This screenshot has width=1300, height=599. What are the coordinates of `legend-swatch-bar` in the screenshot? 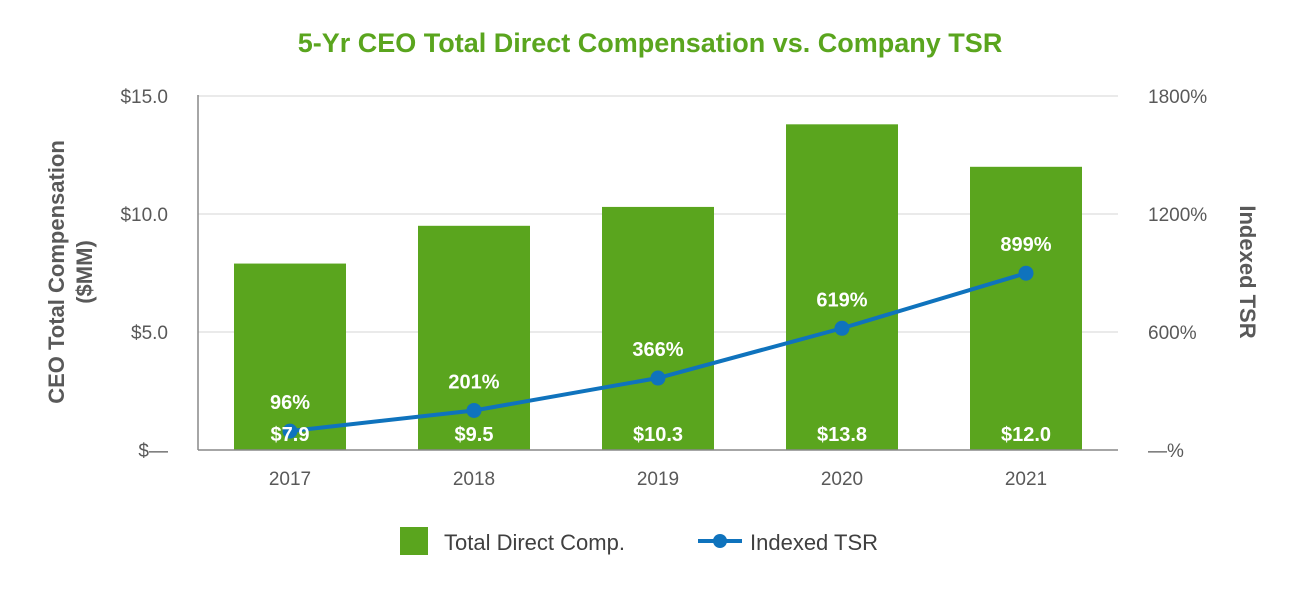 It's located at (414, 541).